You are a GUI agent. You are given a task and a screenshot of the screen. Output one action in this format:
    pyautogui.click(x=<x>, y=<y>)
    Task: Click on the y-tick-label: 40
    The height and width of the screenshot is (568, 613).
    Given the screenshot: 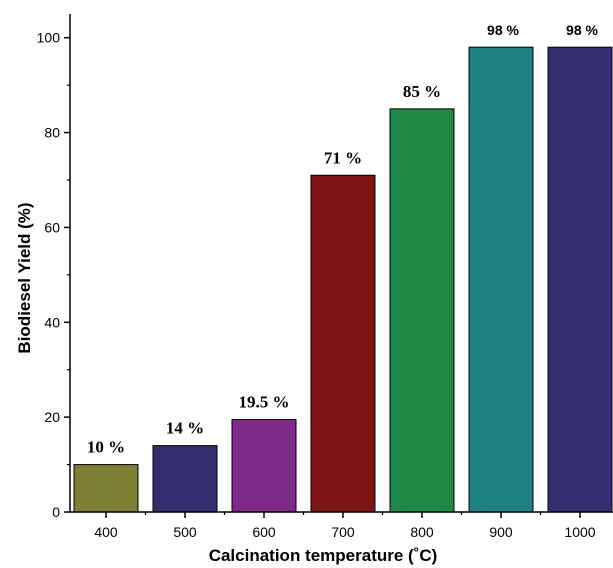 What is the action you would take?
    pyautogui.click(x=52, y=322)
    